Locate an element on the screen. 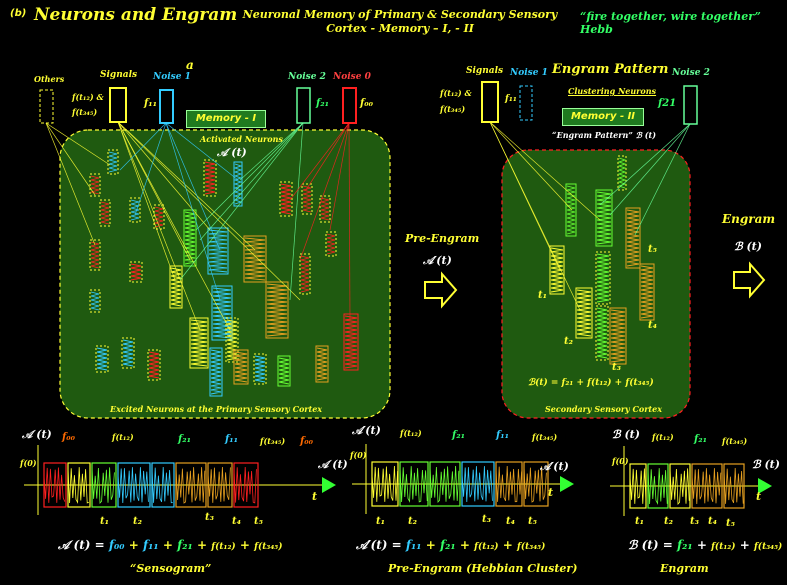 This screenshot has width=787, height=585. neuron-left-19-frame is located at coordinates (176, 287).